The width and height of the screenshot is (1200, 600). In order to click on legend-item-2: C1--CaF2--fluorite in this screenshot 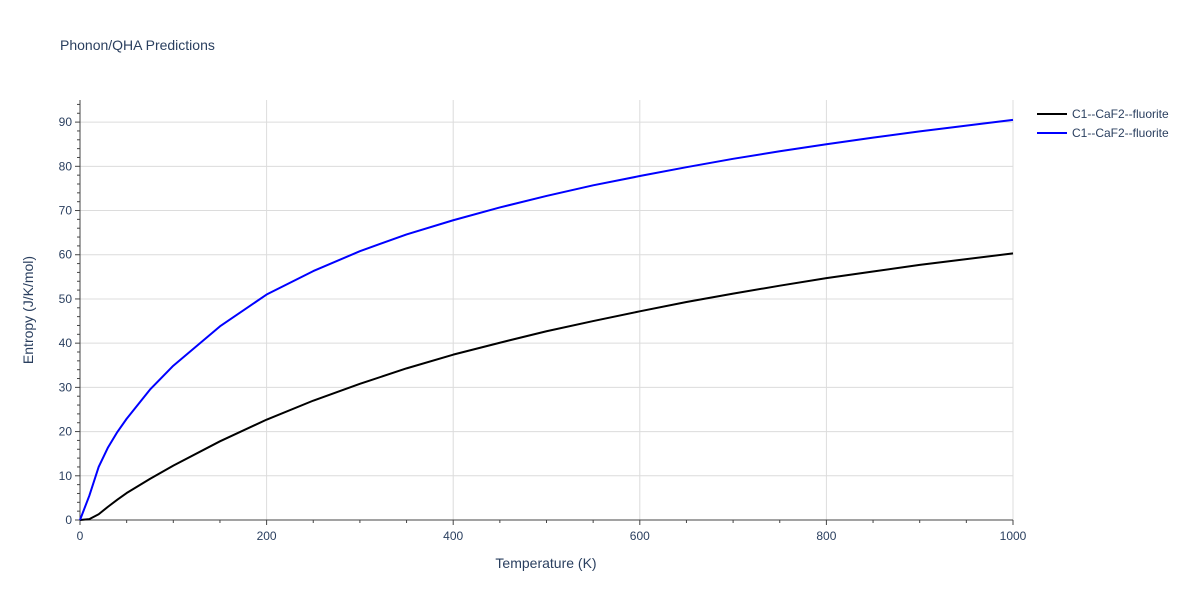, I will do `click(1103, 133)`.